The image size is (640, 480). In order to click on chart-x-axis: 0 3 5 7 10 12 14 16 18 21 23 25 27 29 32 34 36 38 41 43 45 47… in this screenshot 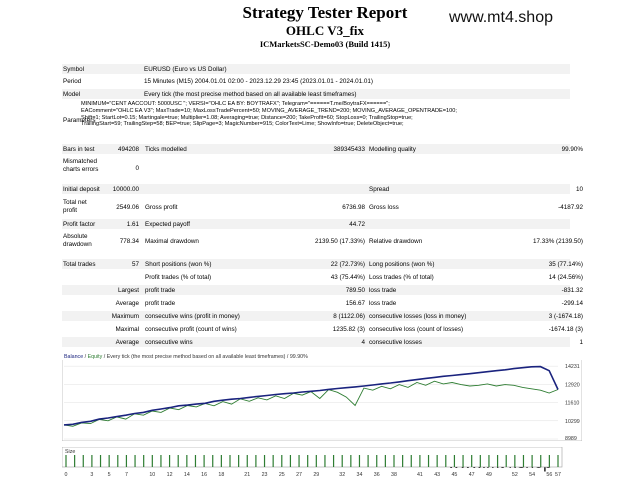, I will do `click(313, 475)`.